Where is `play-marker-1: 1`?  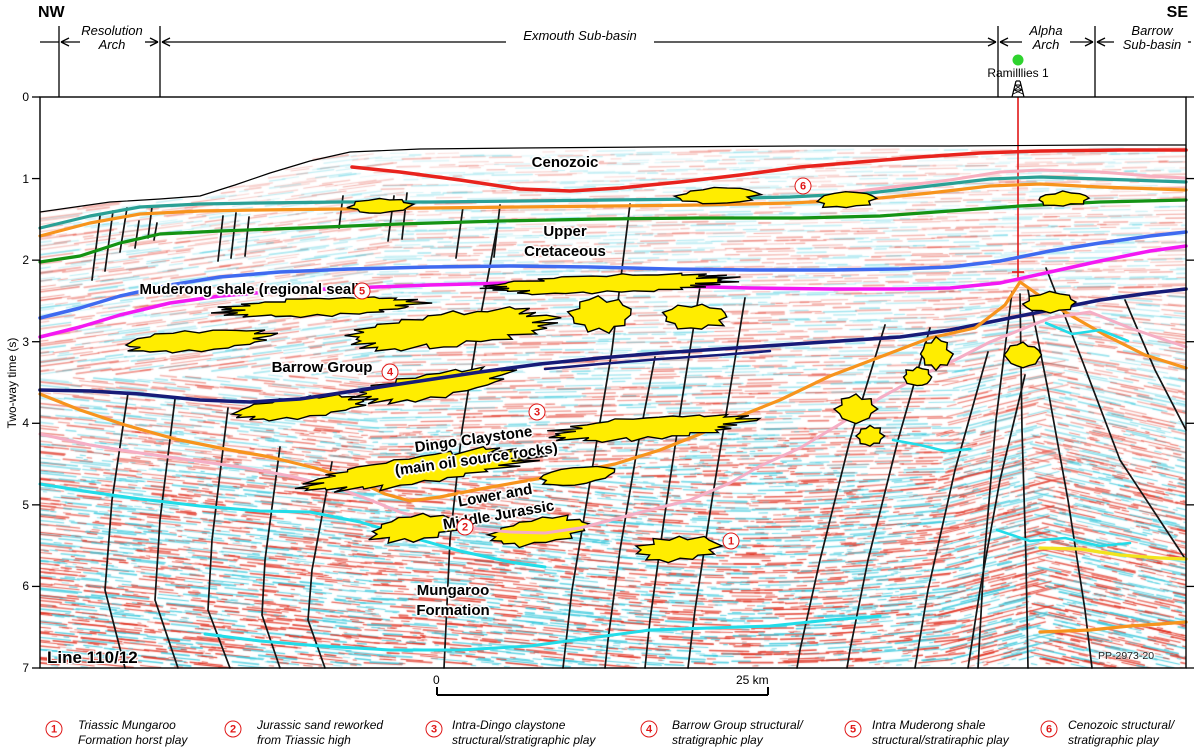
play-marker-1: 1 is located at coordinates (731, 541).